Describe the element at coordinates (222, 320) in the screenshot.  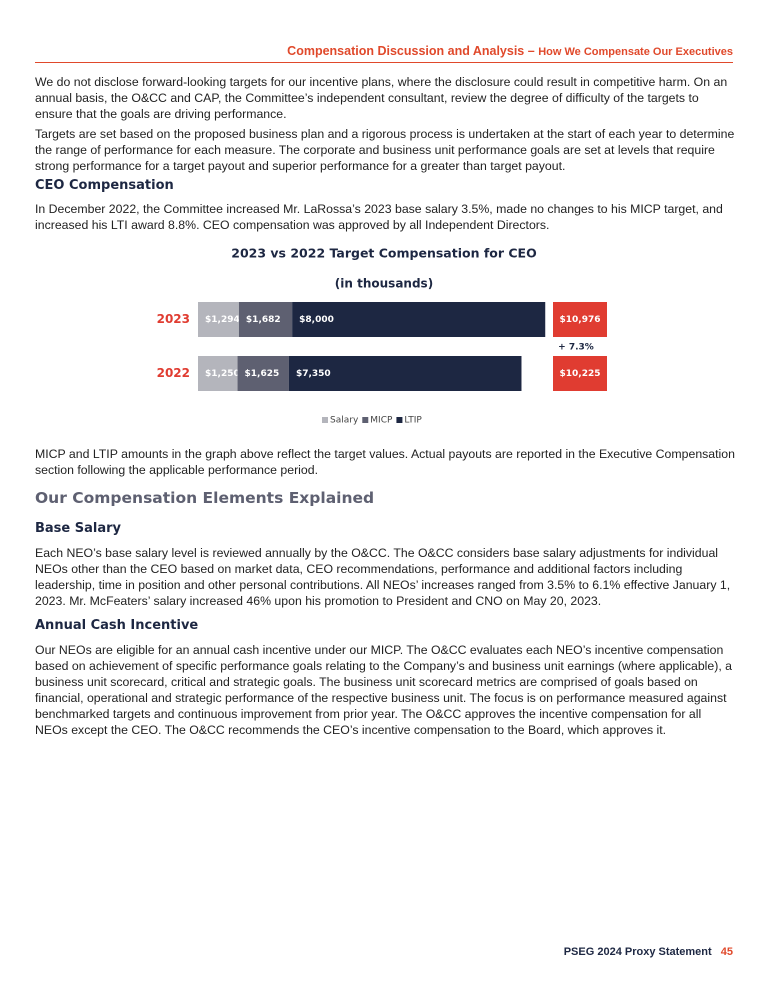
I see `value-label: $1,294` at that location.